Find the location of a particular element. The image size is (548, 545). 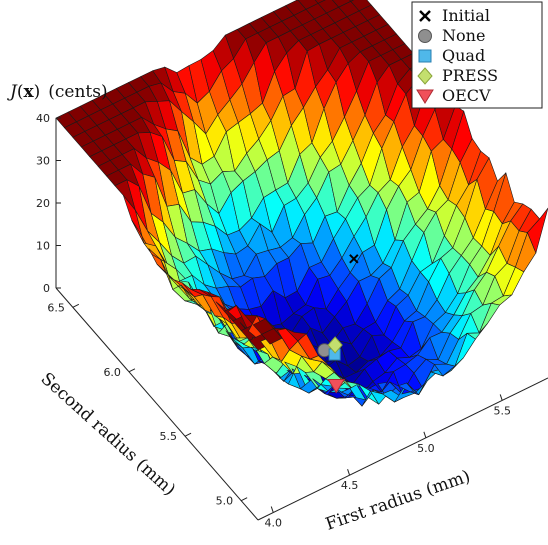

legend-item-initial: Initial is located at coordinates (454, 15).